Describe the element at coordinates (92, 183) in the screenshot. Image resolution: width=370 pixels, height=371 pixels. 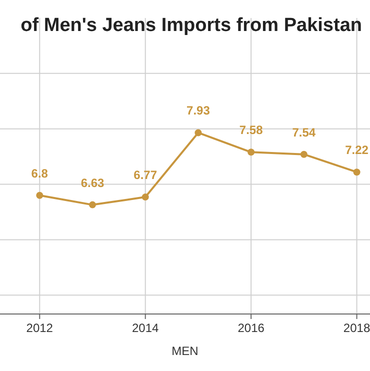
I see `data-label: 6.63` at that location.